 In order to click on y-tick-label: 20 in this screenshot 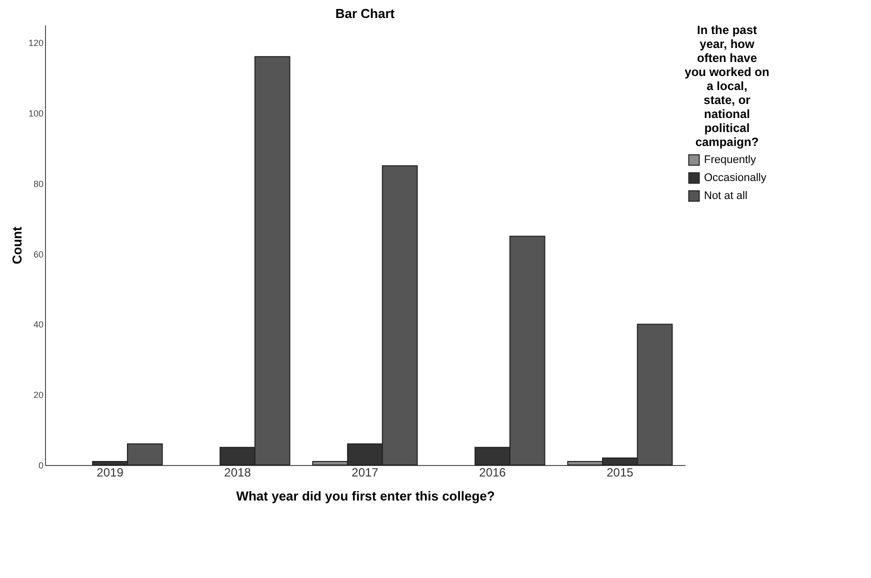, I will do `click(38, 395)`.